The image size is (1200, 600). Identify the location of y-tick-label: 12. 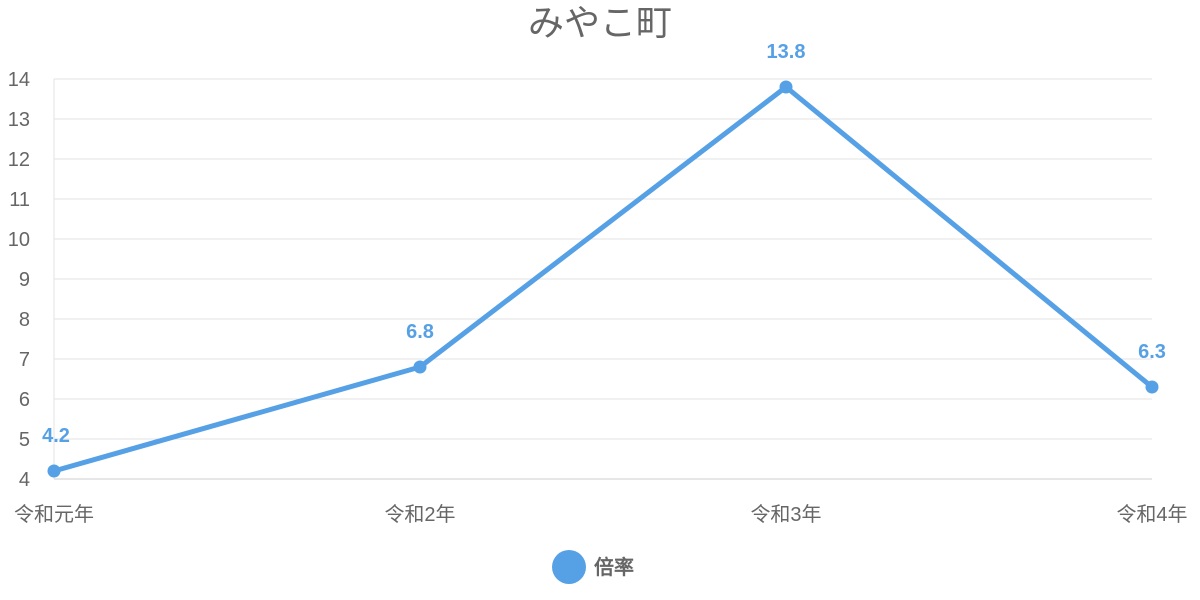
(19, 160).